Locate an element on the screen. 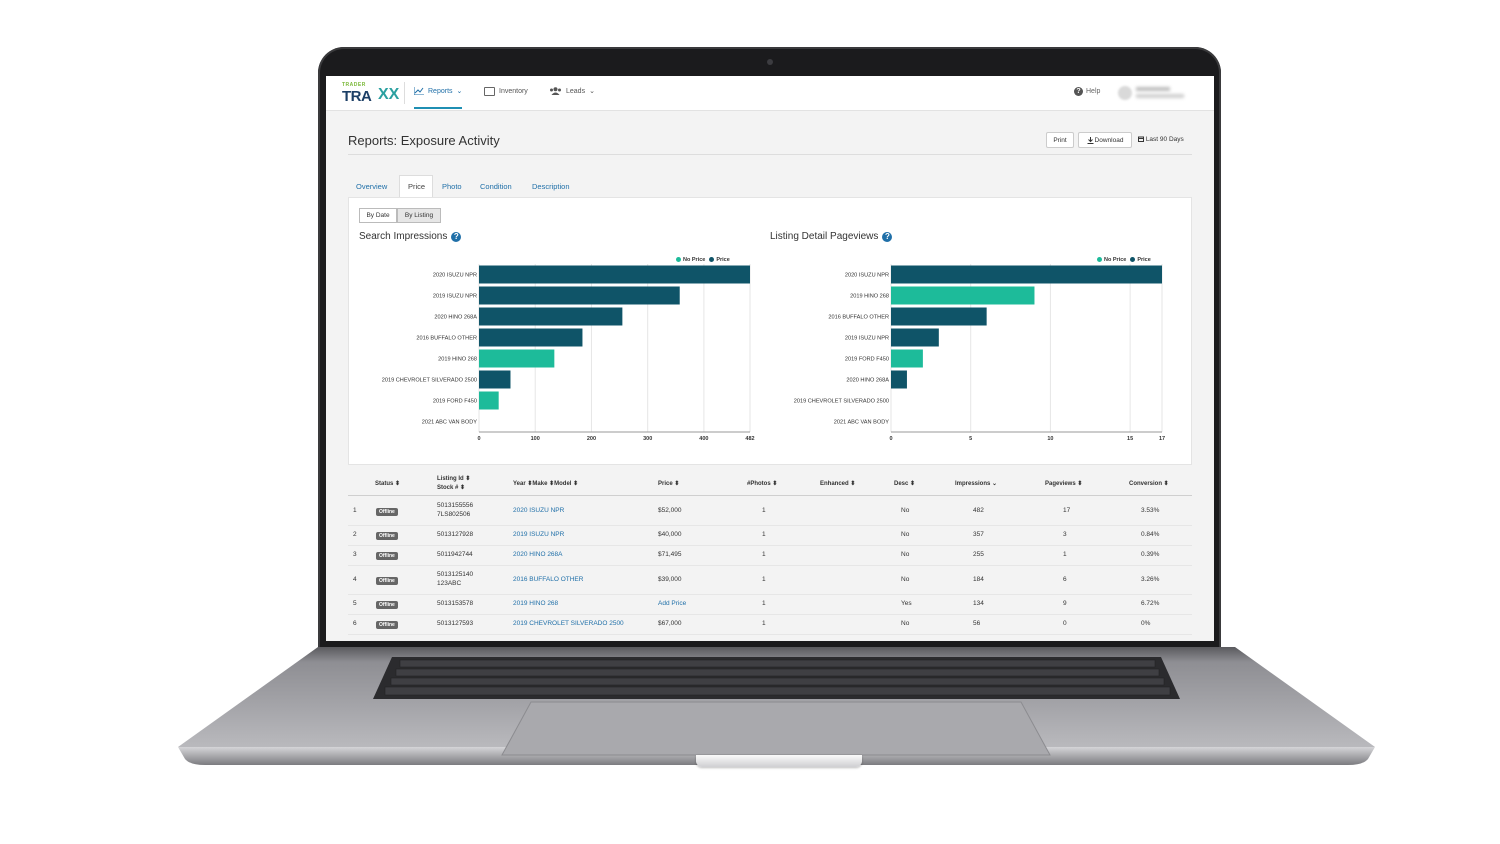 The height and width of the screenshot is (844, 1500). help-link: ? Help is located at coordinates (1087, 91).